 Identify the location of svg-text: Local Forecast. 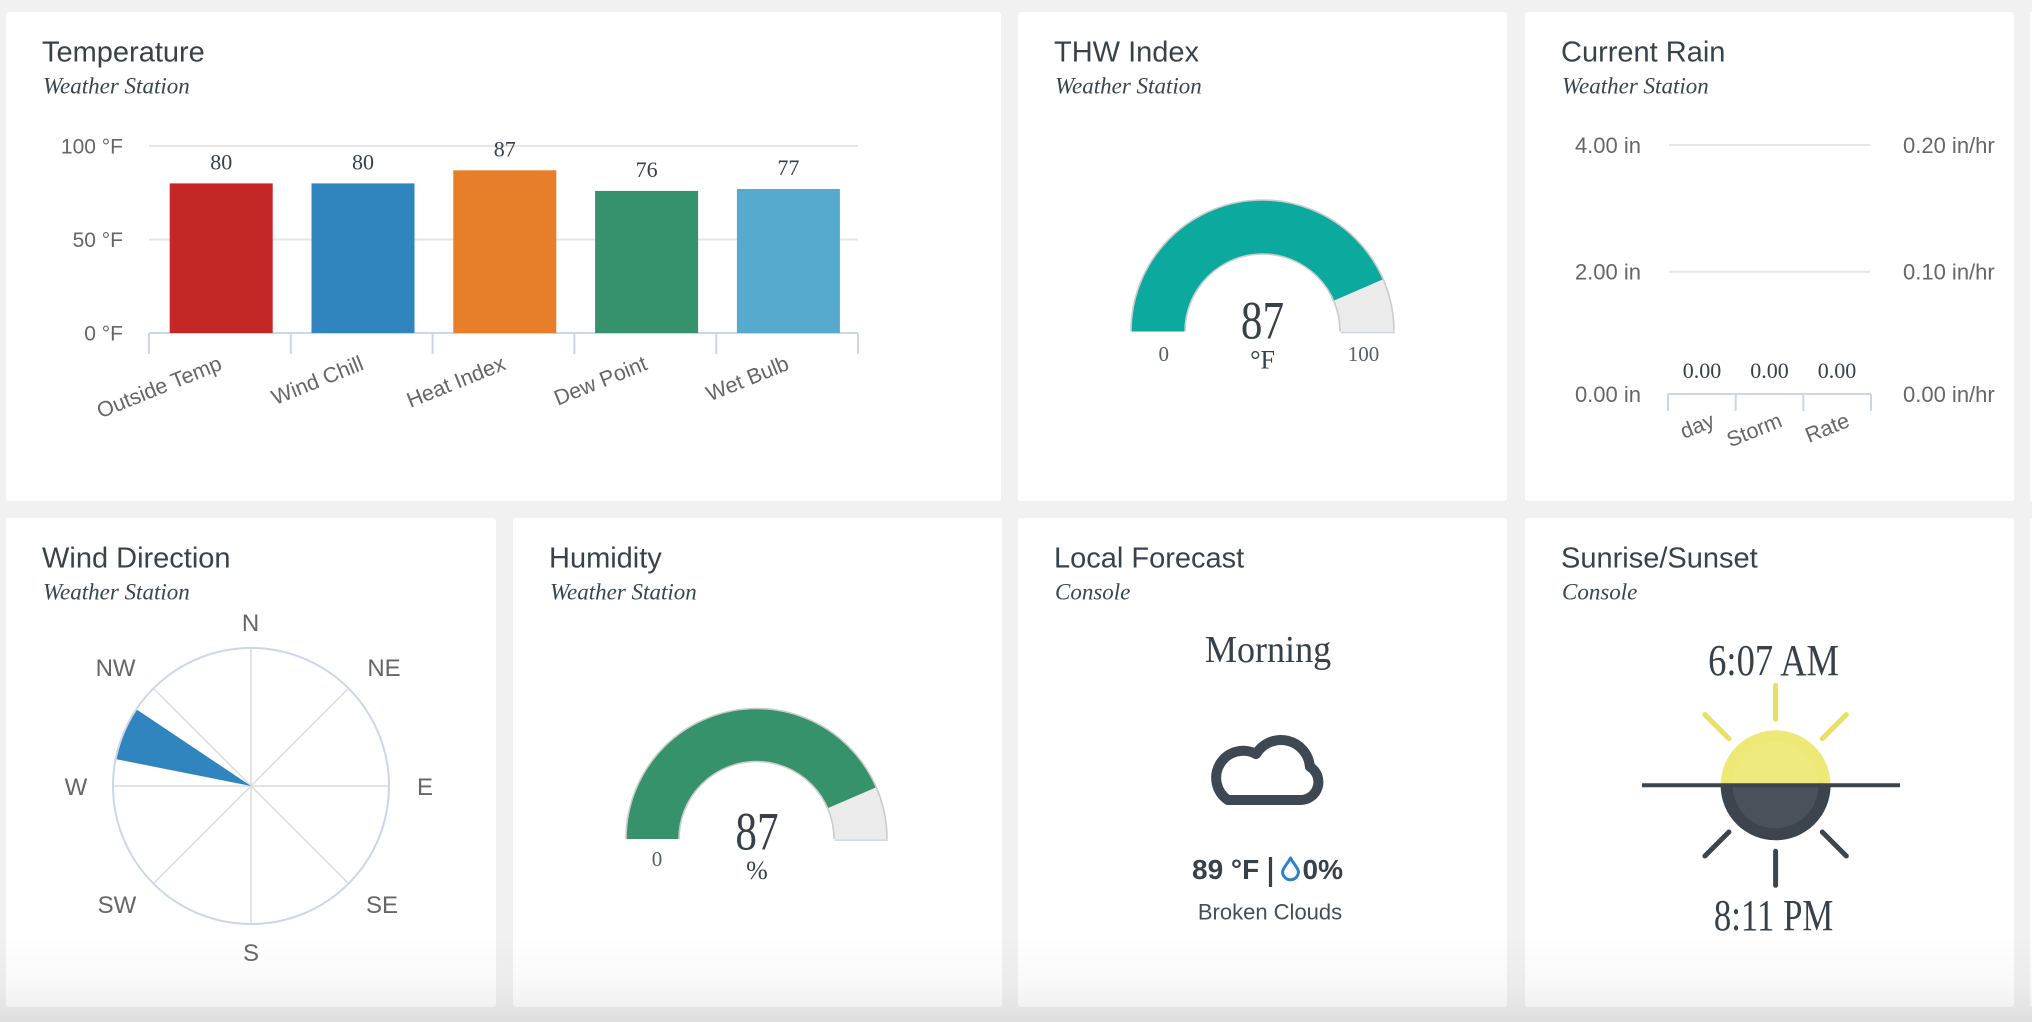
(1149, 559).